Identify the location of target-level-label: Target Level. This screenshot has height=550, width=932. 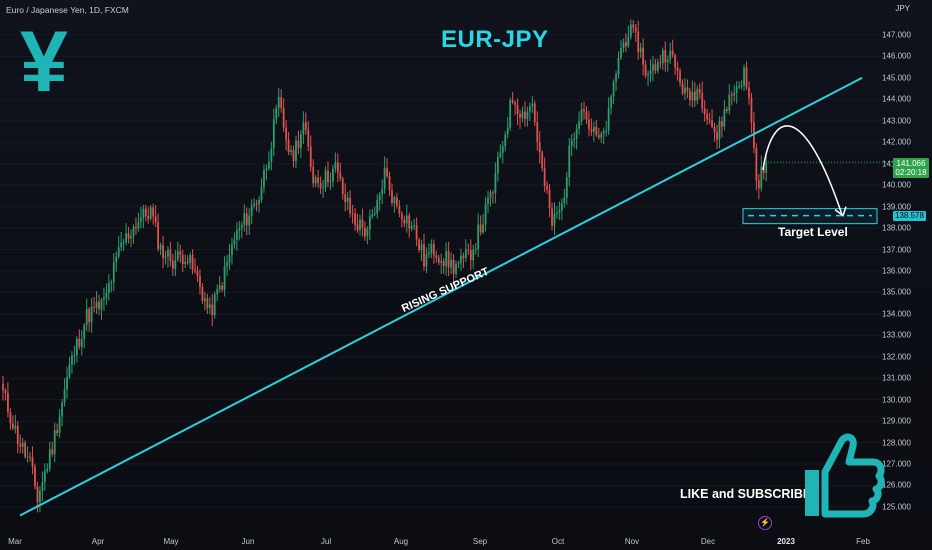
(813, 232).